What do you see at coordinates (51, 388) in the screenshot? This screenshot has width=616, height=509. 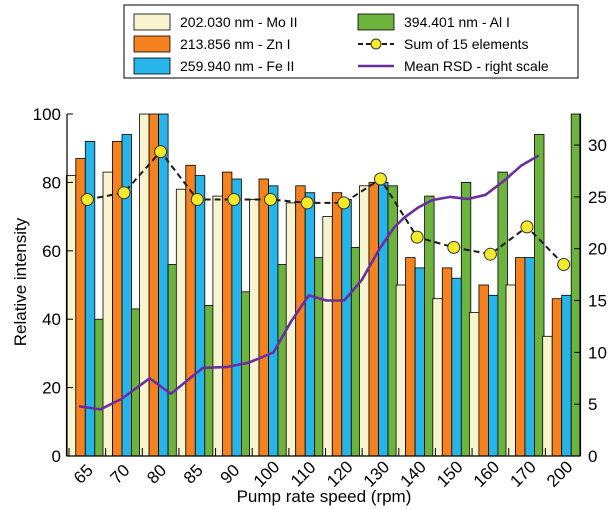 I see `y-tick-label: 20` at bounding box center [51, 388].